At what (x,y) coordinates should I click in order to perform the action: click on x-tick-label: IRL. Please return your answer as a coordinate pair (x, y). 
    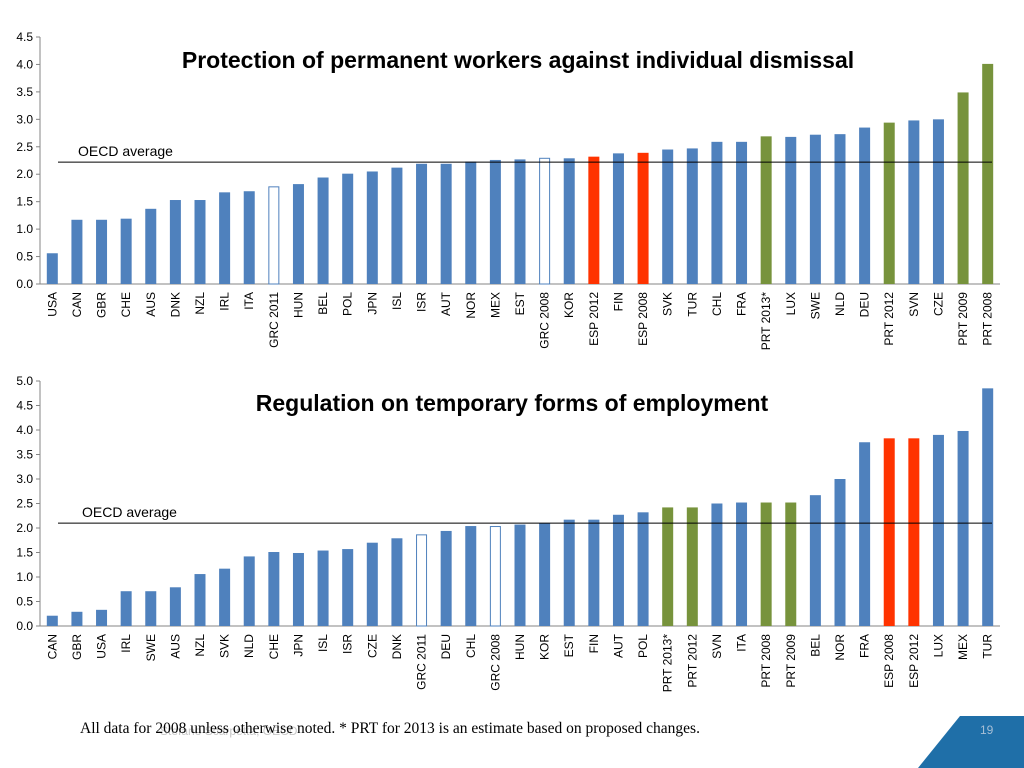
    Looking at the image, I should click on (126, 643).